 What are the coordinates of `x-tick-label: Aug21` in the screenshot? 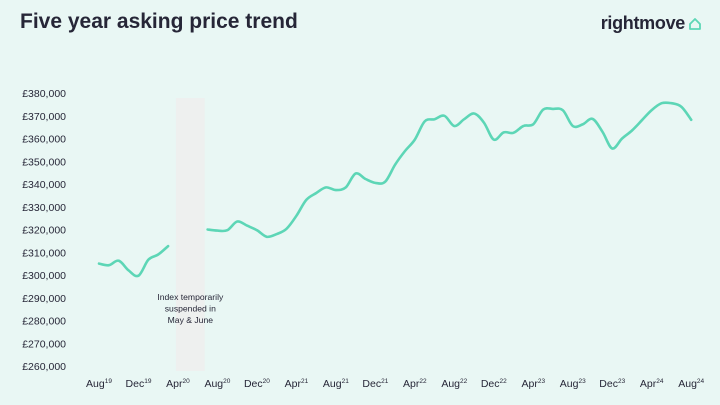 It's located at (336, 384).